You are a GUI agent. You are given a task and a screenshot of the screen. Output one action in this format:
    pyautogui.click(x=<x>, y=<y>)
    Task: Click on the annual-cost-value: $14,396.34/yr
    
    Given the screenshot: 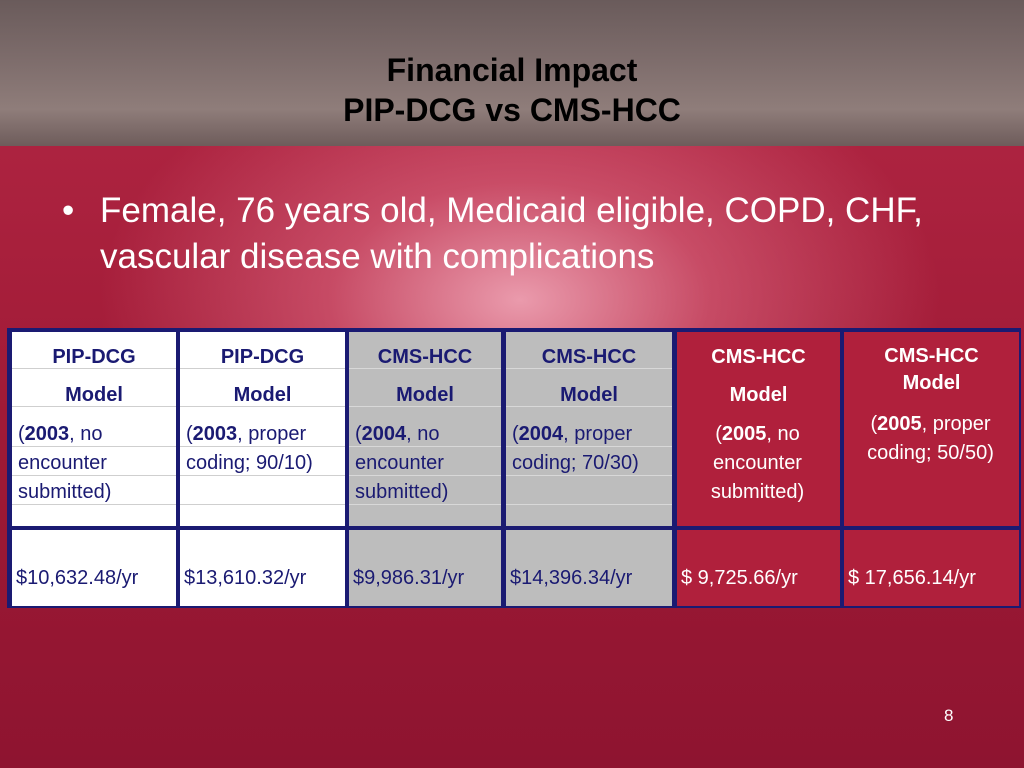 What is the action you would take?
    pyautogui.click(x=571, y=578)
    